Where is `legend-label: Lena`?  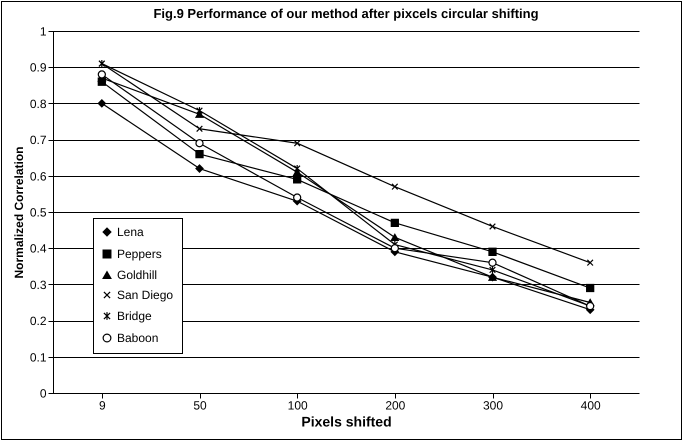
legend-label: Lena is located at coordinates (130, 232).